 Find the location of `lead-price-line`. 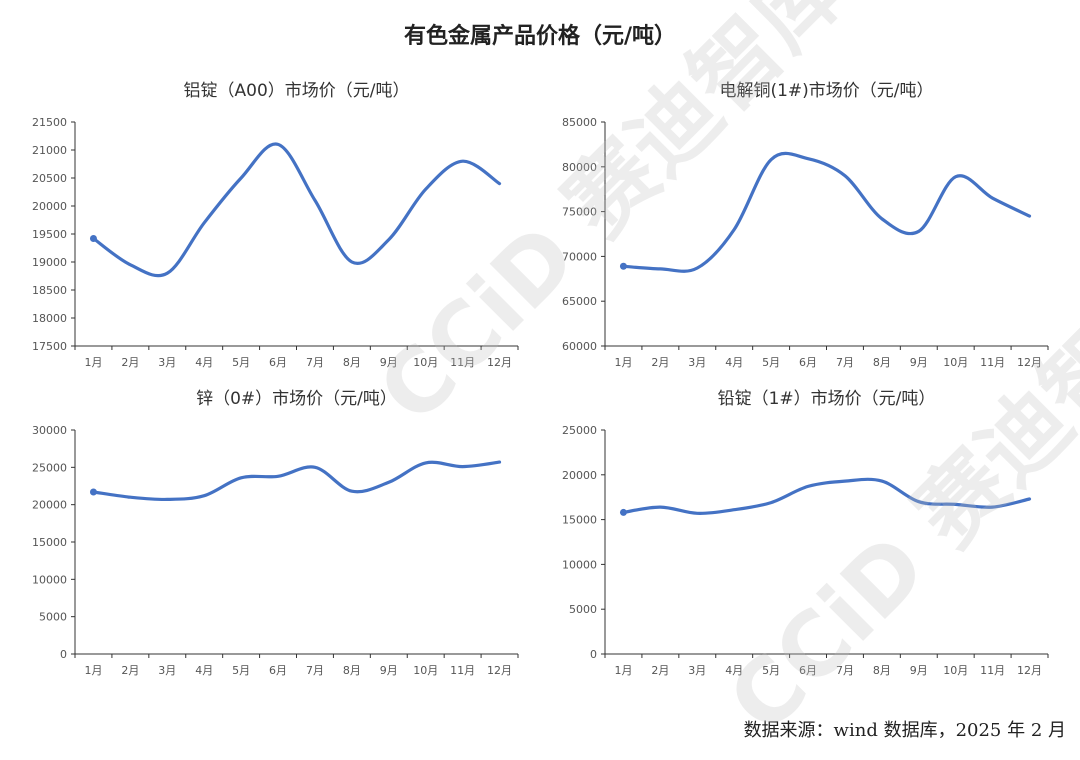

lead-price-line is located at coordinates (826, 496).